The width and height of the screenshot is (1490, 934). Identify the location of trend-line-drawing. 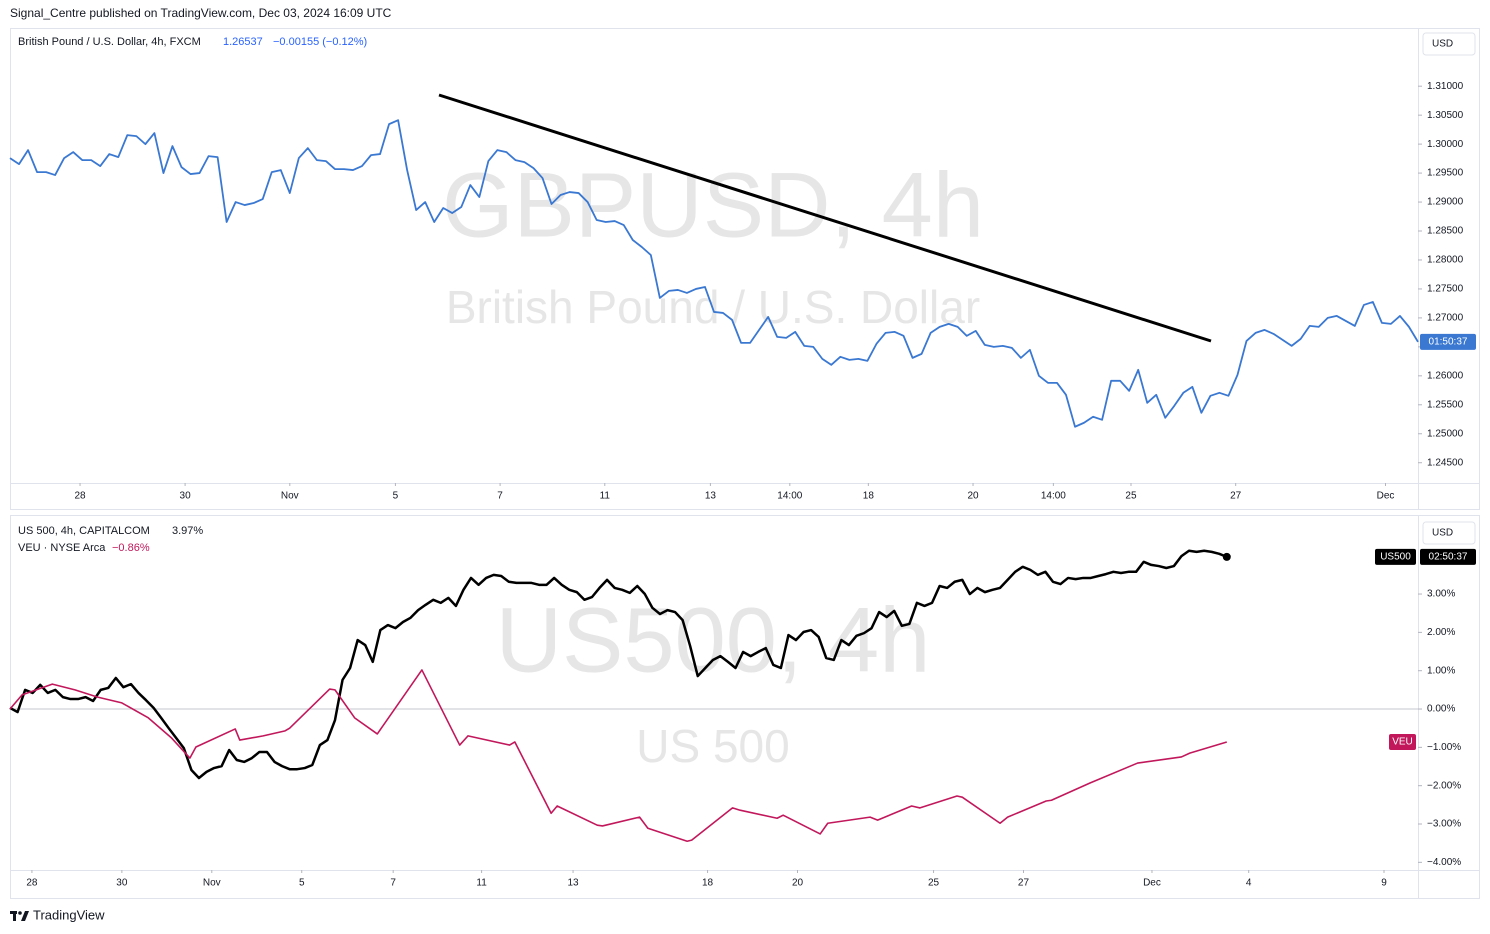
(825, 218).